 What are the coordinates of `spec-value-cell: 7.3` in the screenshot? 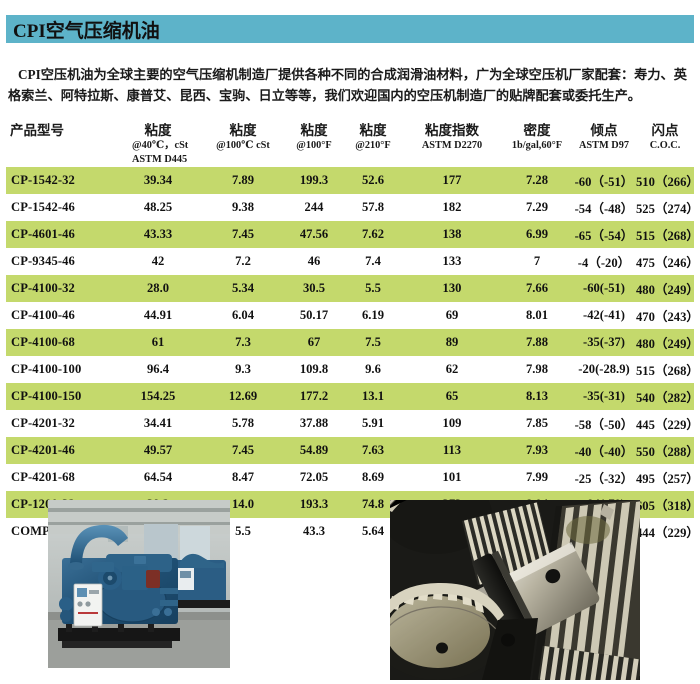 It's located at (243, 342).